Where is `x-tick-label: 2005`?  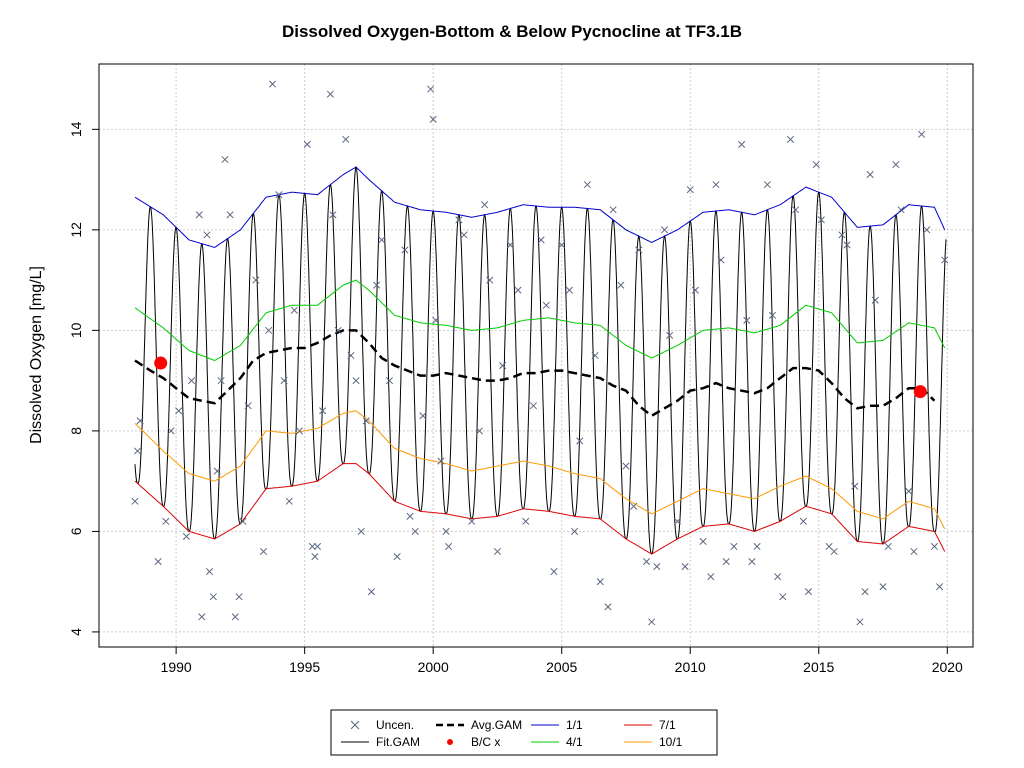 x-tick-label: 2005 is located at coordinates (561, 667).